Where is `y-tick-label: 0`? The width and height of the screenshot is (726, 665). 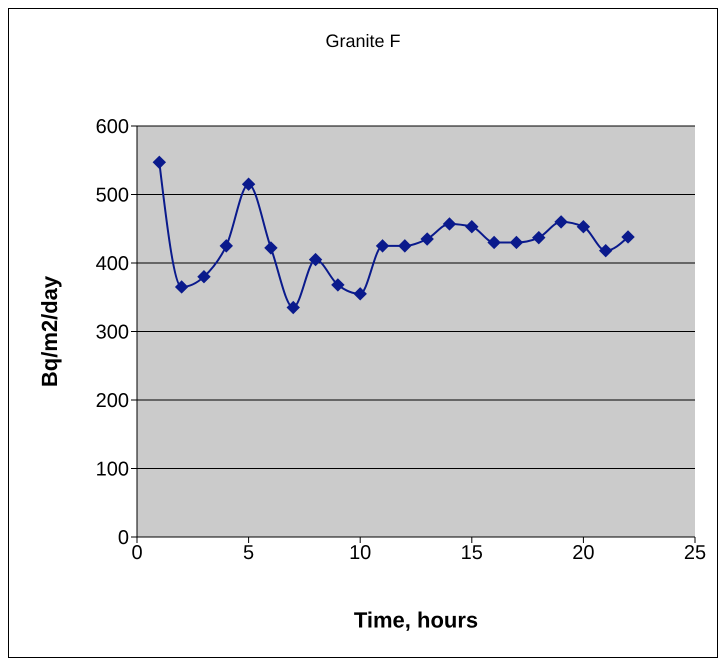
y-tick-label: 0 is located at coordinates (123, 538).